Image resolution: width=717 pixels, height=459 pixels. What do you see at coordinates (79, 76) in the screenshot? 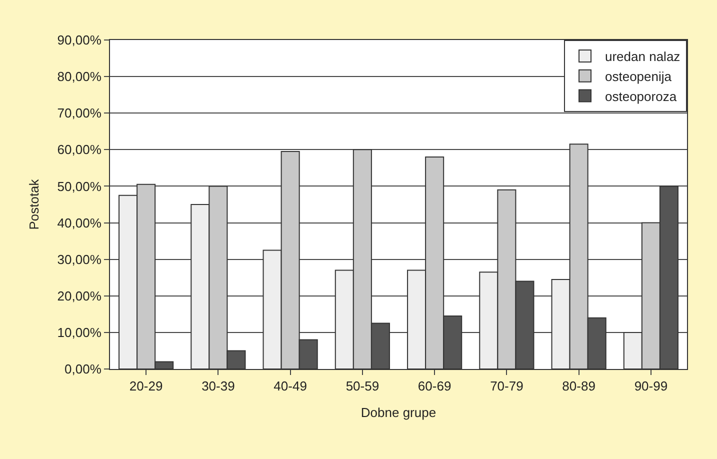
I see `y-tick-label: 80,00%` at bounding box center [79, 76].